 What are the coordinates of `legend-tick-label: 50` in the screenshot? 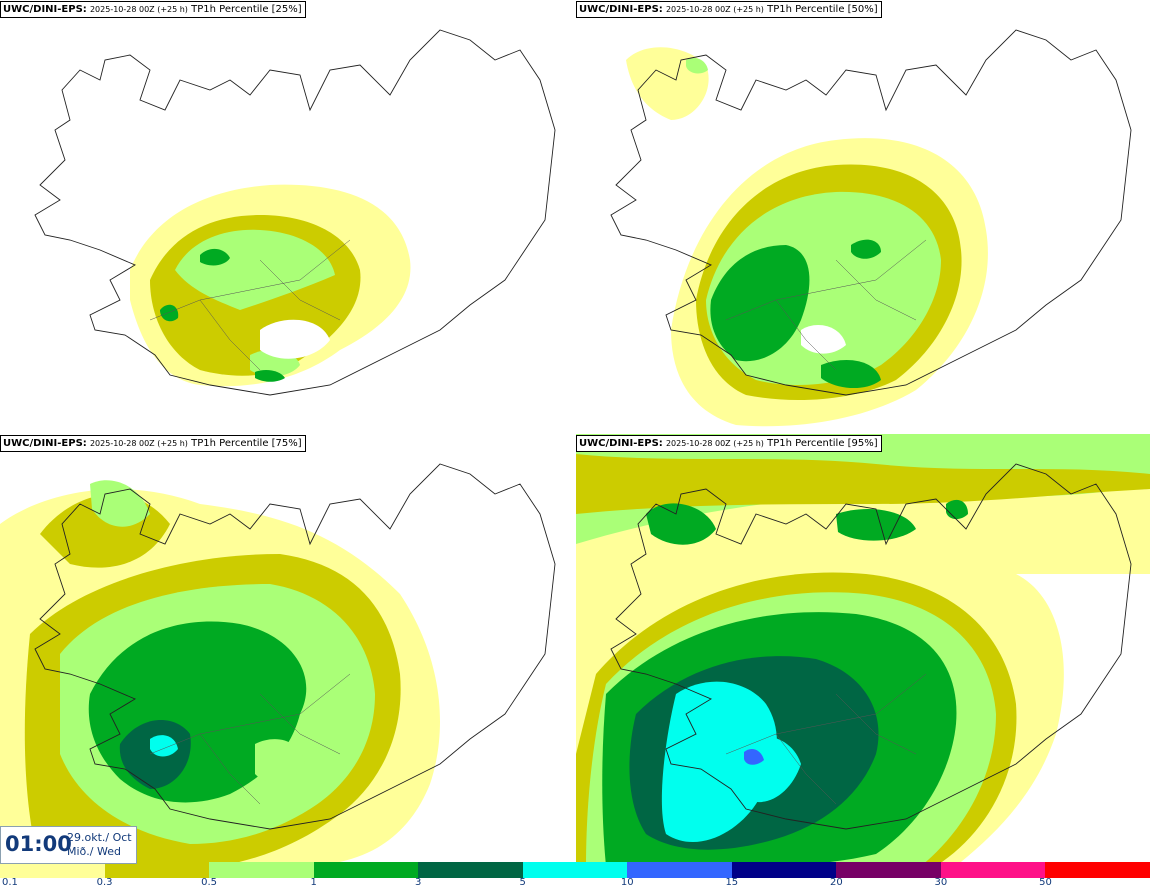 It's located at (1045, 882).